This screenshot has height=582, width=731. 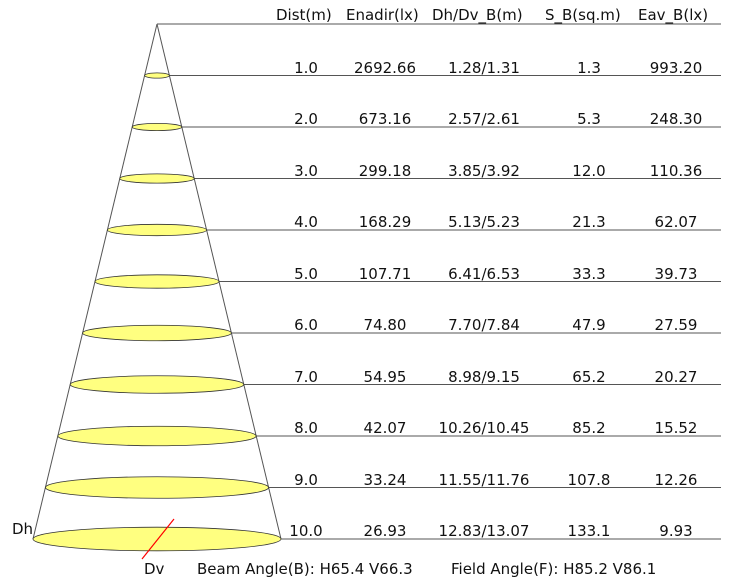 I want to click on cell-sb: 133.1, so click(x=589, y=531).